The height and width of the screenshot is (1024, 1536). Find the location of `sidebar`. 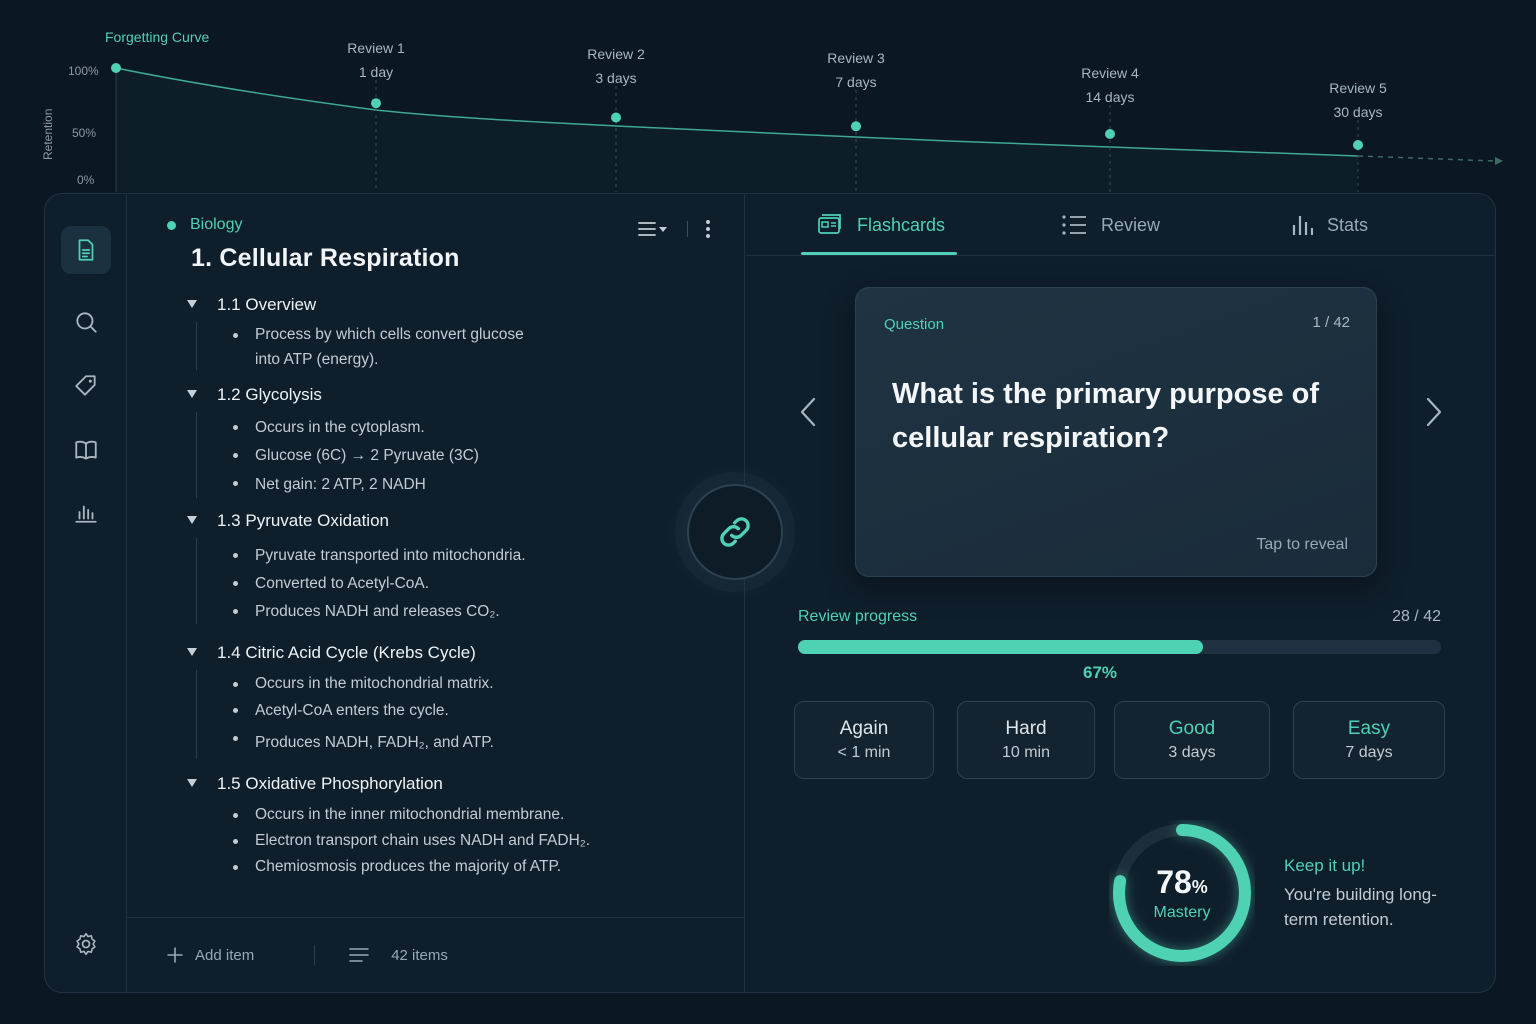

sidebar is located at coordinates (86, 593).